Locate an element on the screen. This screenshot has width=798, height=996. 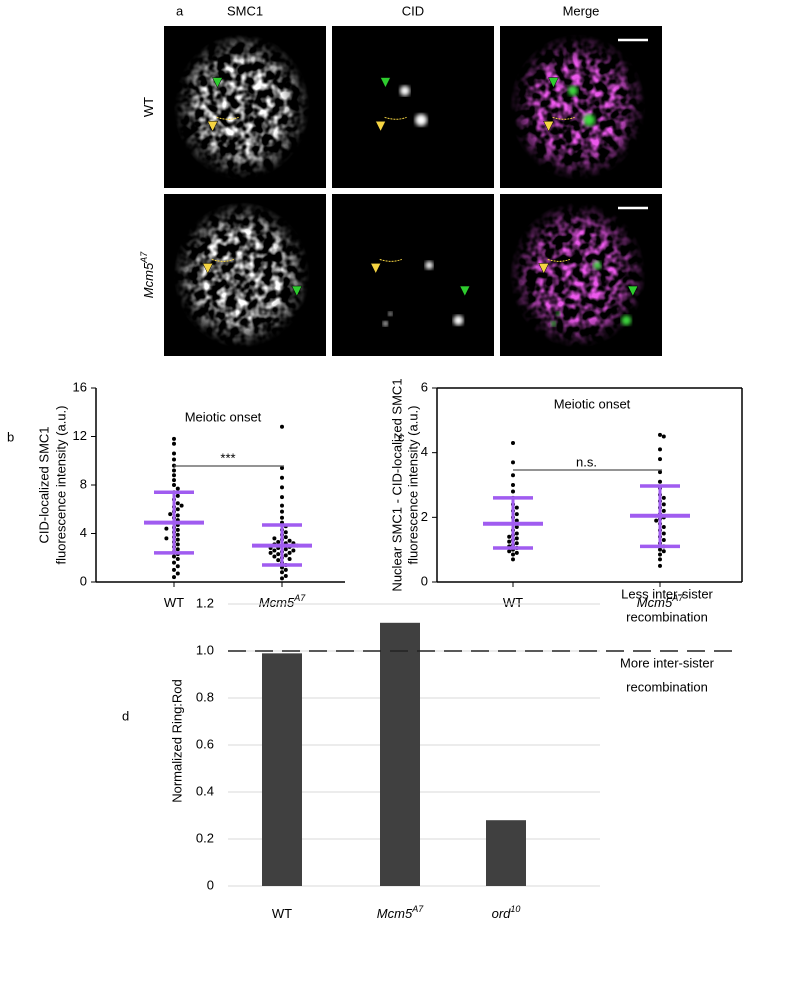
y-tick-label: 0.8 is located at coordinates (205, 696).